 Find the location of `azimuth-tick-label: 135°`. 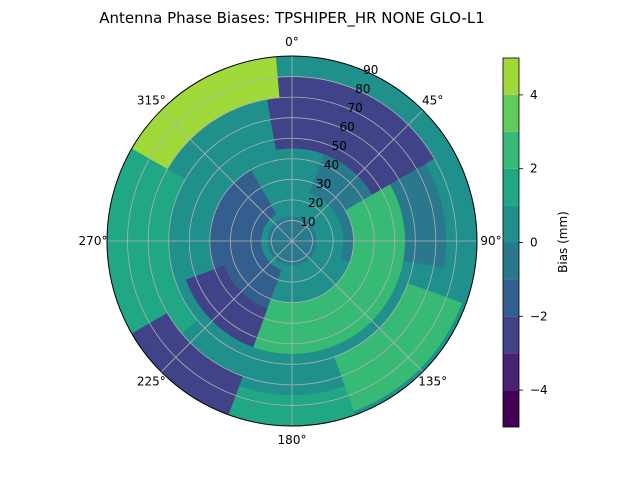

azimuth-tick-label: 135° is located at coordinates (432, 382).